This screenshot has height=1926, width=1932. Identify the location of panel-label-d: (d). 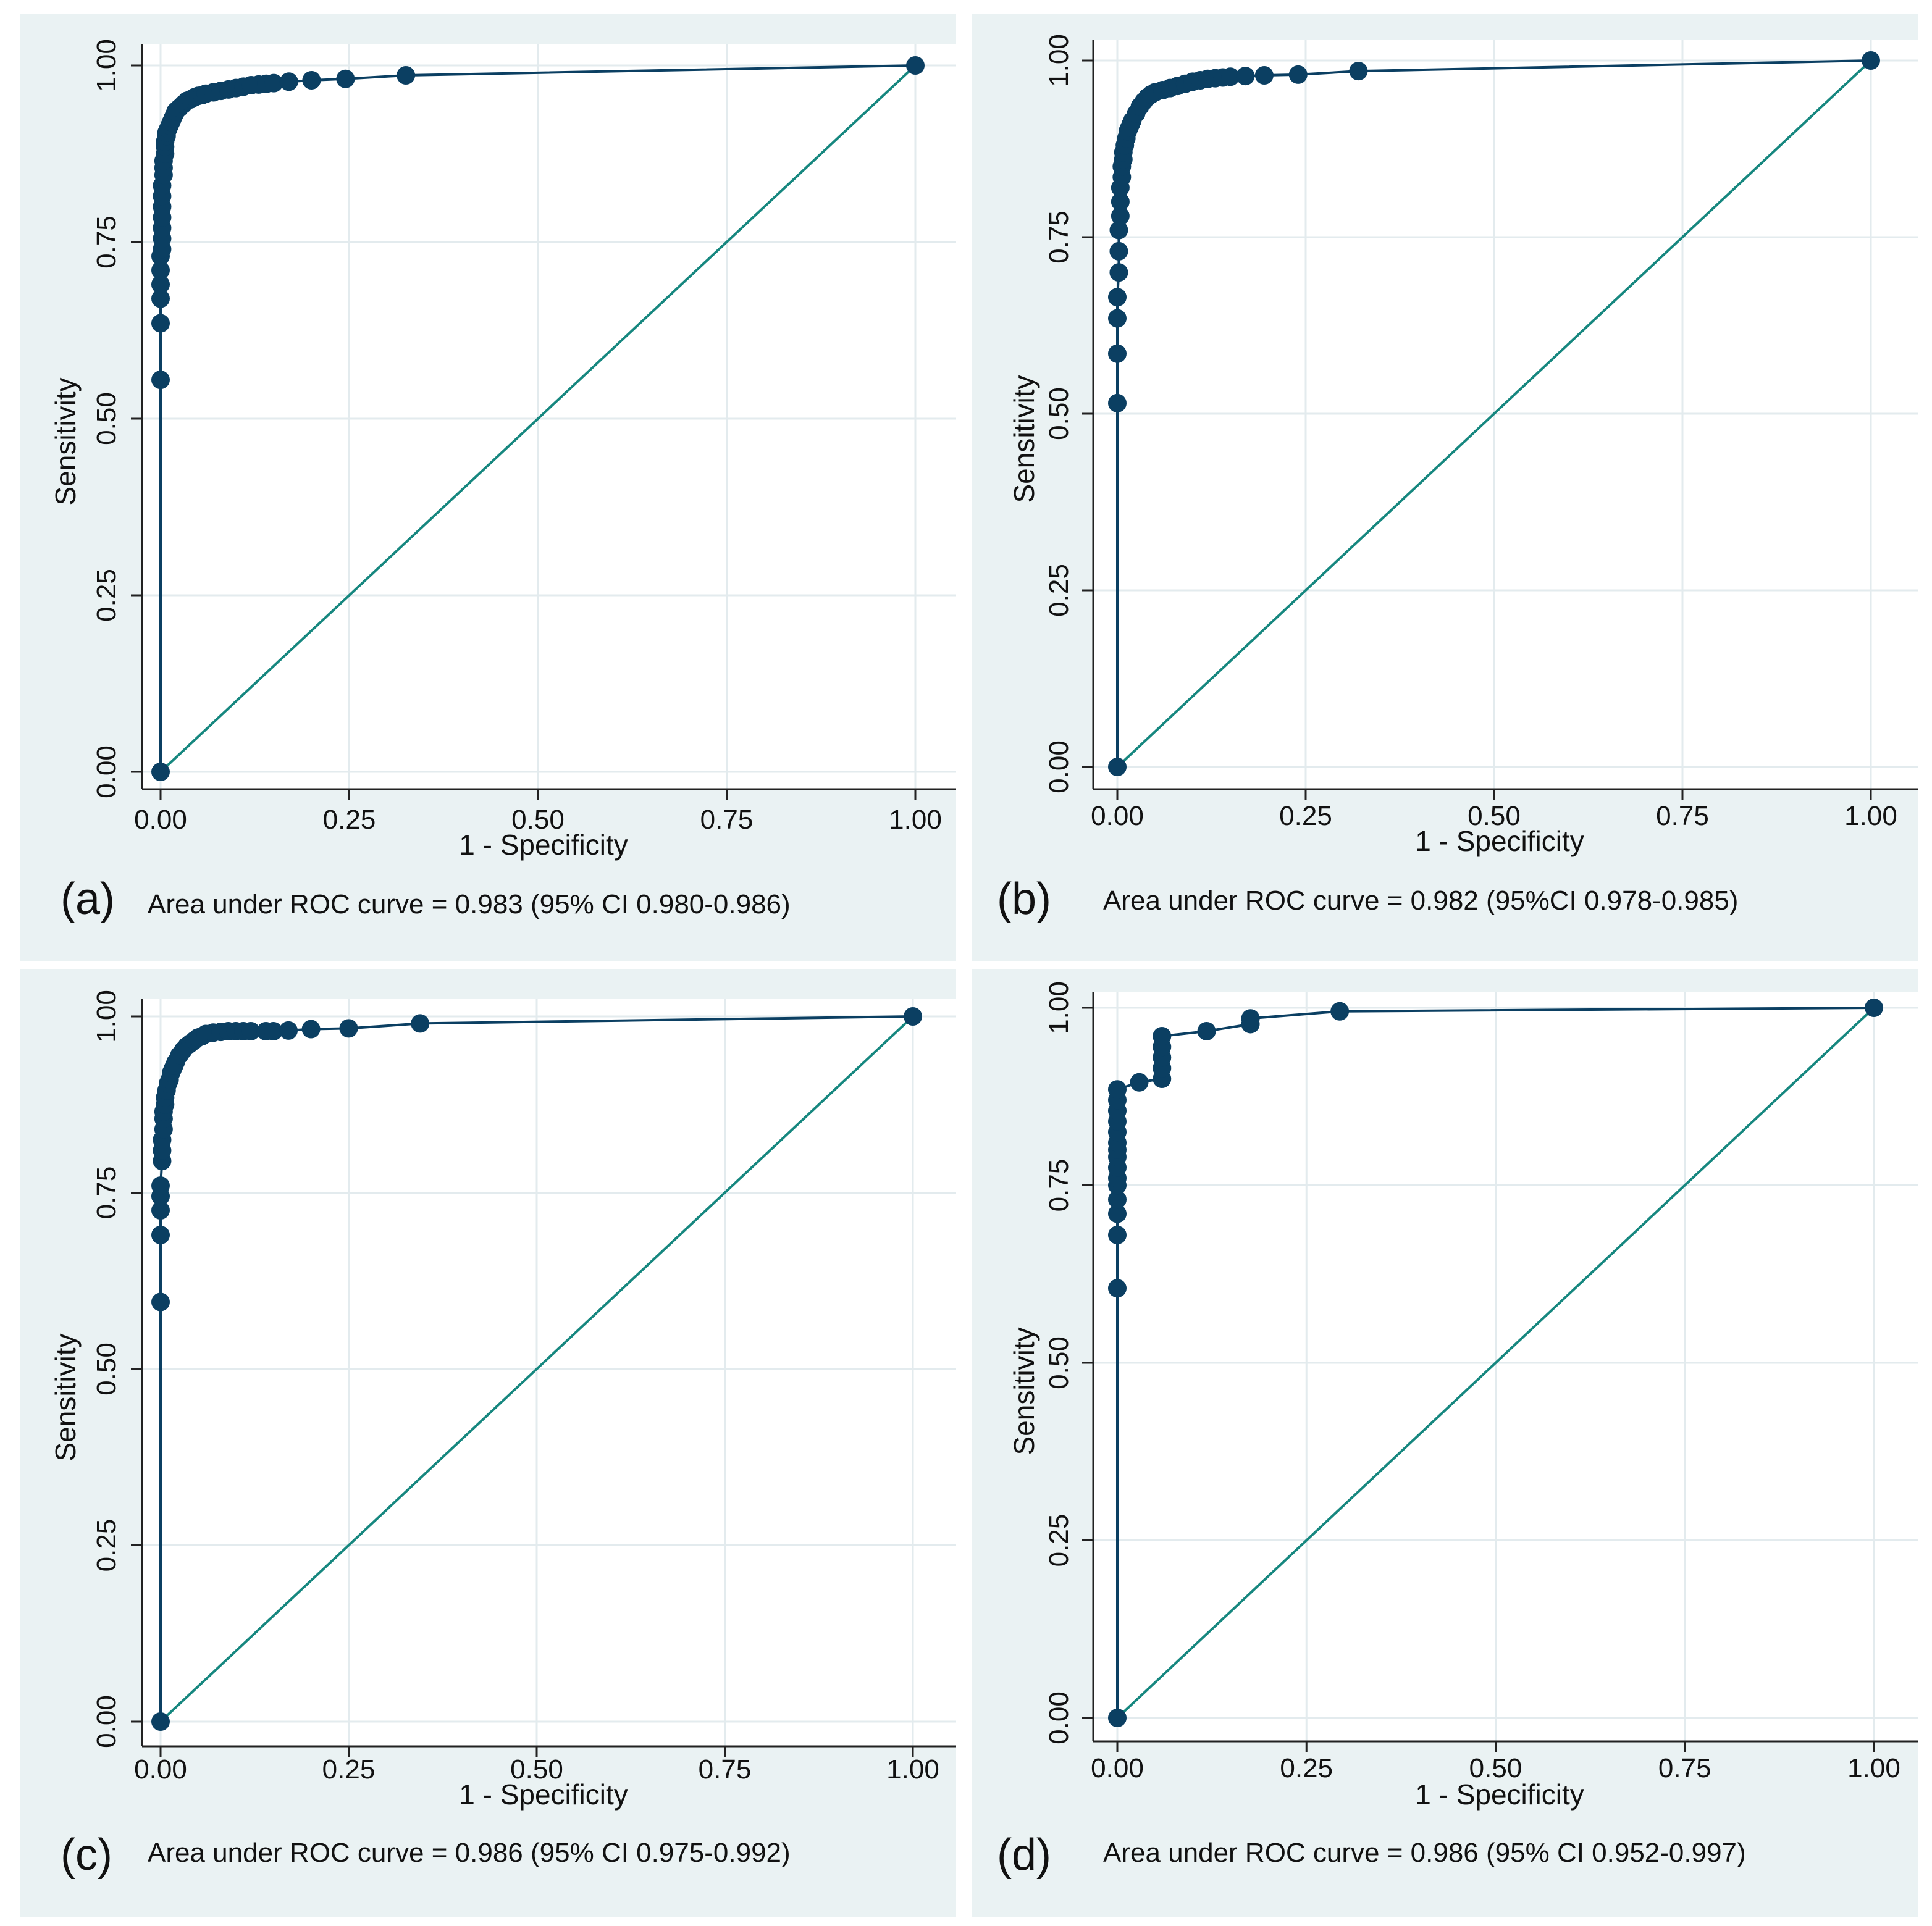
(1024, 1855).